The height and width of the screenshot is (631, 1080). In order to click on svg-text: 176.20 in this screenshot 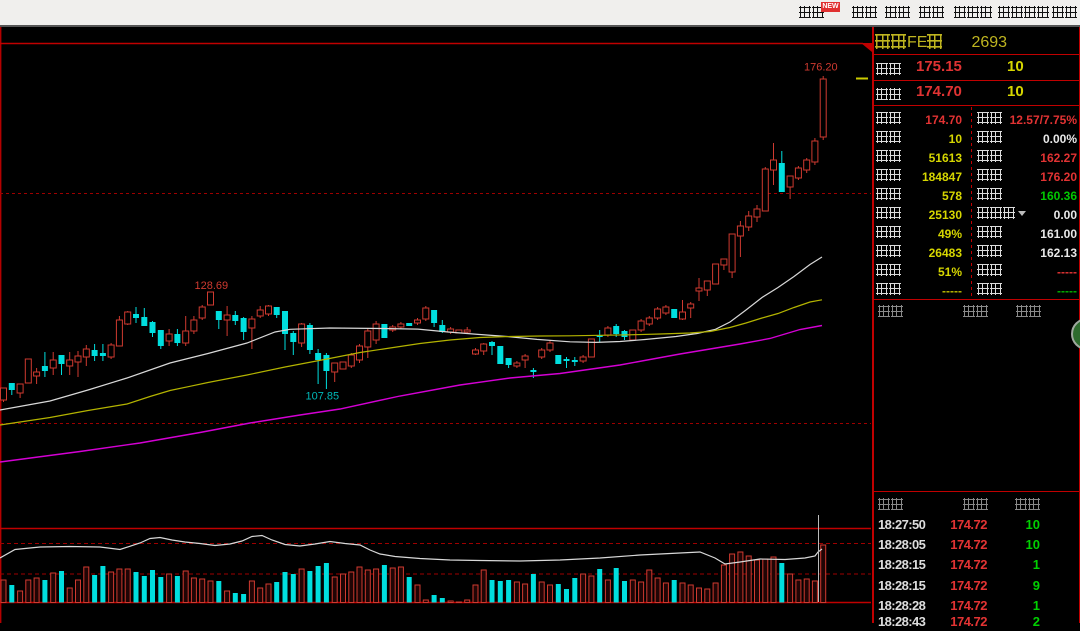, I will do `click(821, 68)`.